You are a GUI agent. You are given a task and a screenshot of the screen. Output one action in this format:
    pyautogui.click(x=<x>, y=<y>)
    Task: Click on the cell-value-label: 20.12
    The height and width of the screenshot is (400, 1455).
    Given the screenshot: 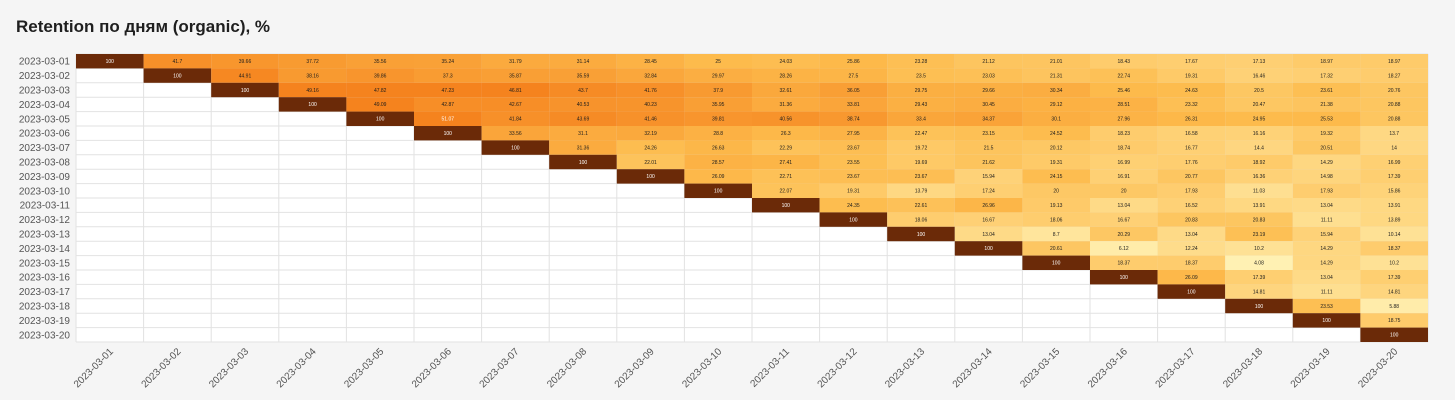 What is the action you would take?
    pyautogui.click(x=1056, y=148)
    